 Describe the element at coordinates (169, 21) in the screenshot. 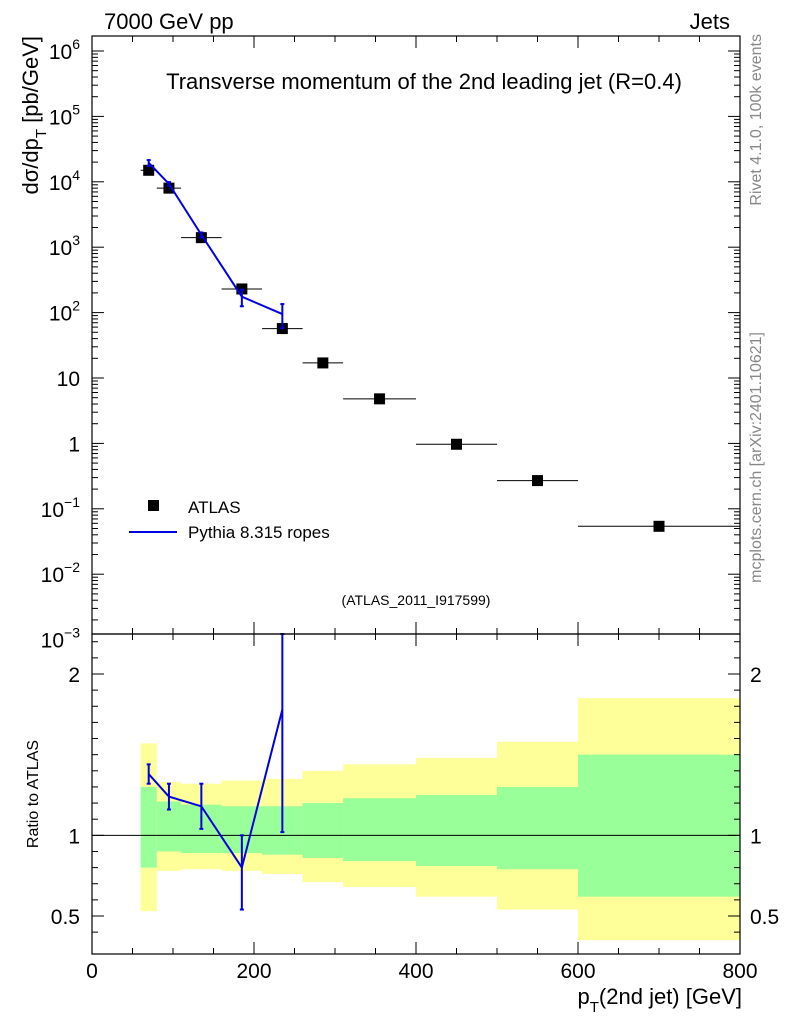

I see `header-energy-label: 7000 GeV pp` at that location.